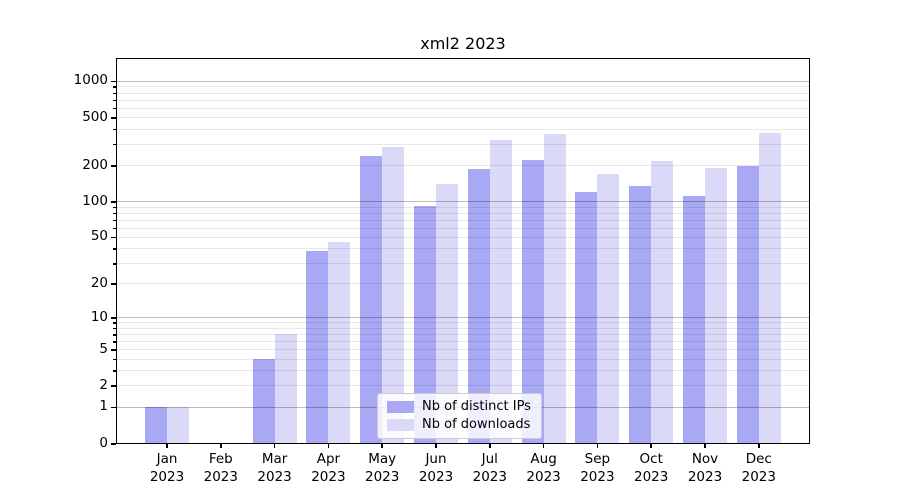 The image size is (900, 500). What do you see at coordinates (95, 164) in the screenshot?
I see `y-tick-label: 200` at bounding box center [95, 164].